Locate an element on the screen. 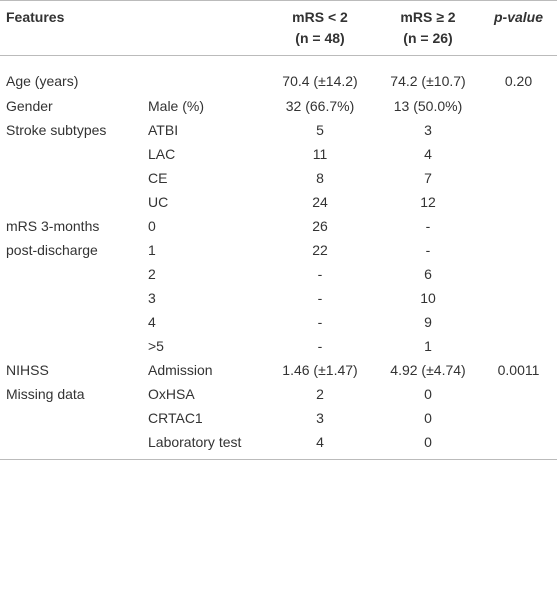 This screenshot has width=557, height=591. cell: 0.0011 is located at coordinates (518, 369).